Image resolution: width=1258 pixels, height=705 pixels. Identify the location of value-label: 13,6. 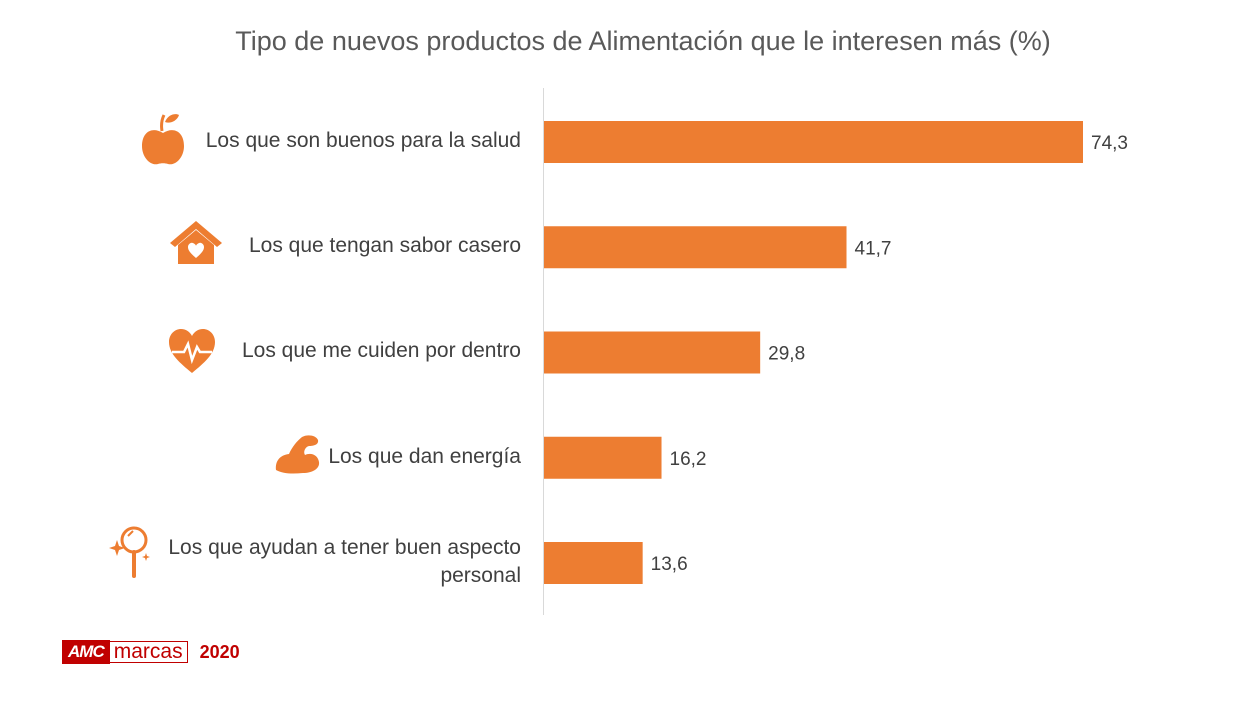
(669, 564).